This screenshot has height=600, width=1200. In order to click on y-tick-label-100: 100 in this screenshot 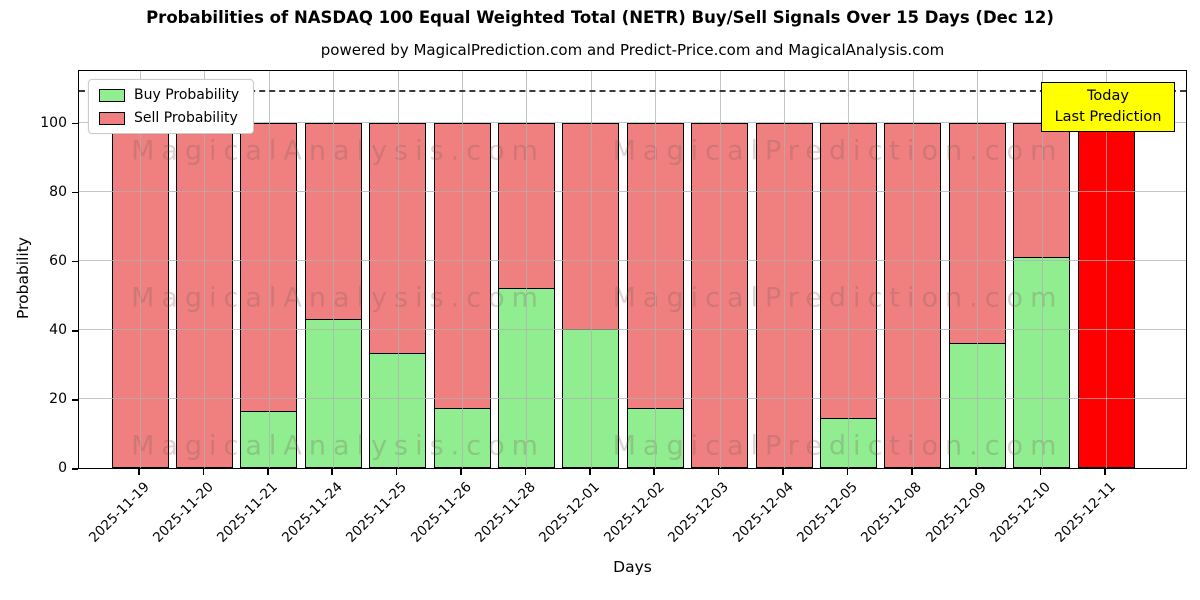, I will do `click(53, 122)`.